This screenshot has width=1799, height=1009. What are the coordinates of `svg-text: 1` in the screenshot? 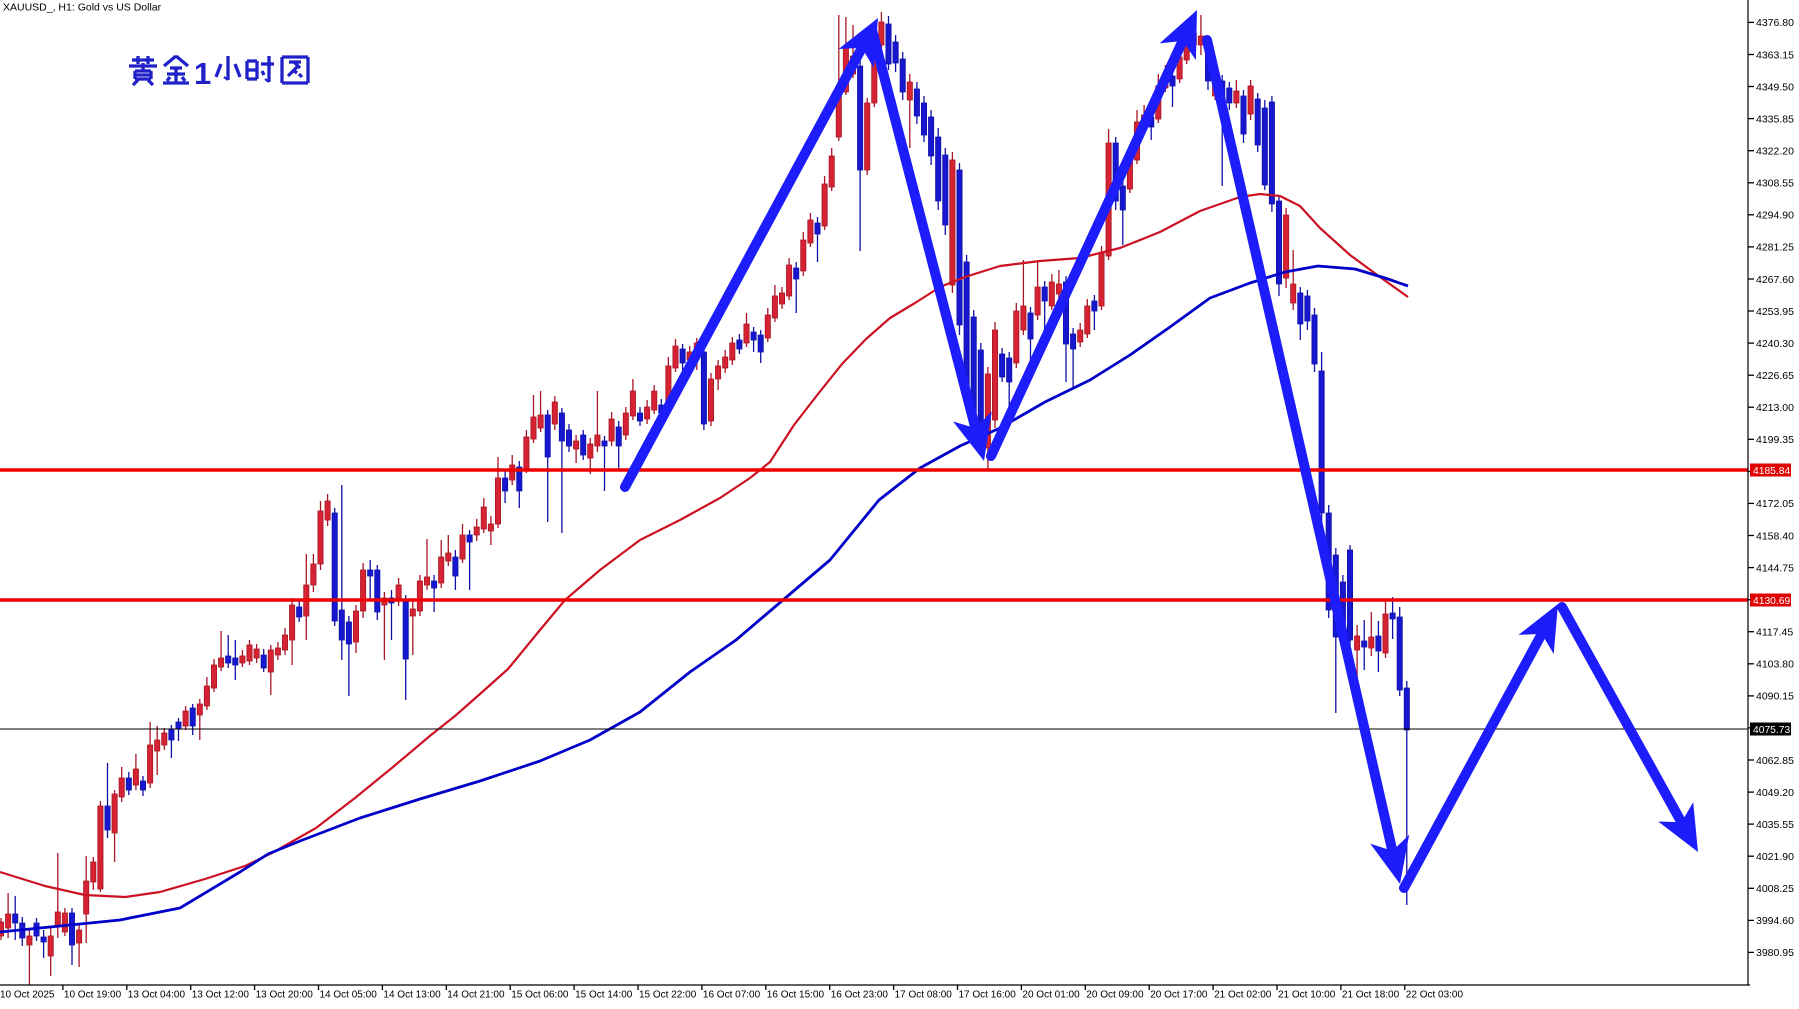 It's located at (202, 73).